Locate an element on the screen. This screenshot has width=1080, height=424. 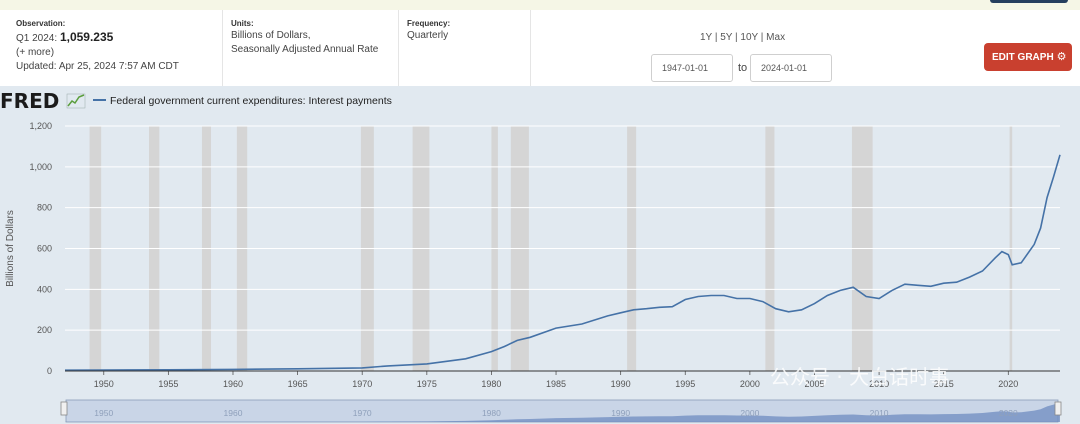
y-axis-ticks: 0 200 400 600 800 1,000 1,200 is located at coordinates (40, 248).